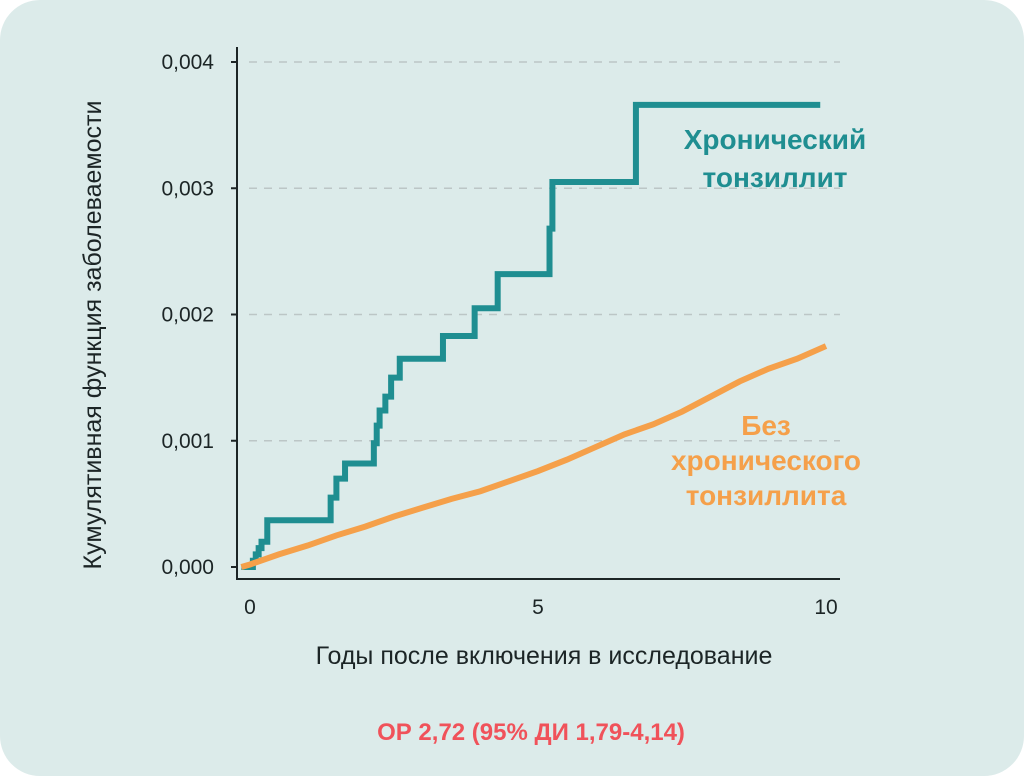  I want to click on x-tick-label: 0, so click(250, 607).